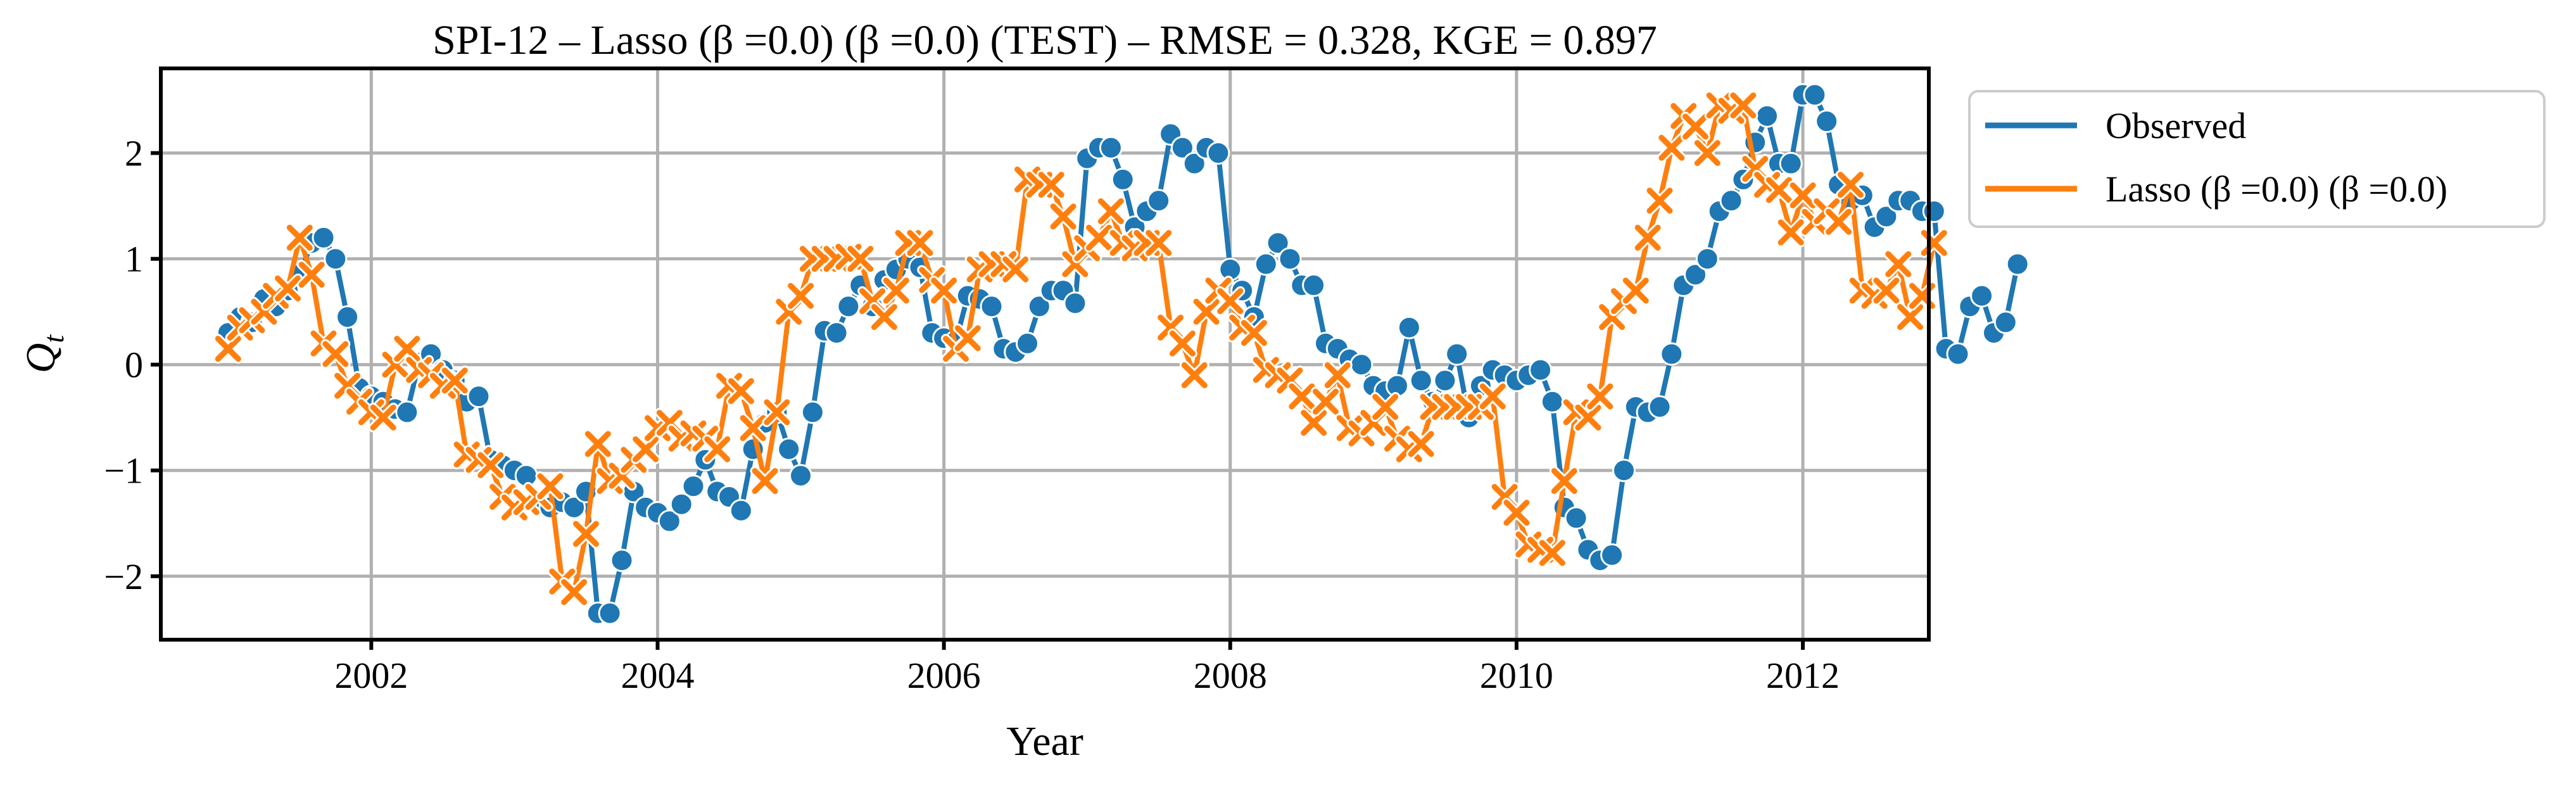 The image size is (2576, 786). What do you see at coordinates (134, 259) in the screenshot?
I see `y-tick-label: 1` at bounding box center [134, 259].